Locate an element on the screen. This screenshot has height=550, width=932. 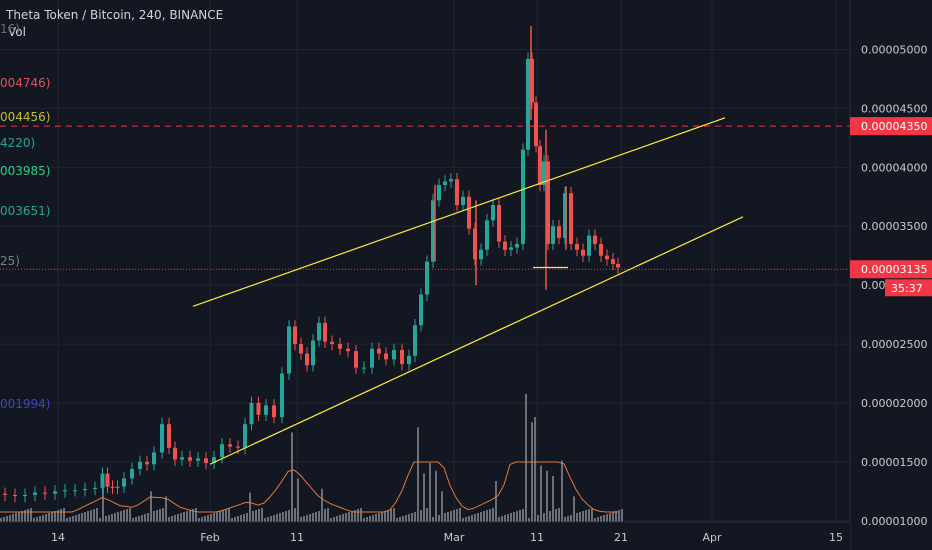
x-tick-label: Apr is located at coordinates (712, 537).